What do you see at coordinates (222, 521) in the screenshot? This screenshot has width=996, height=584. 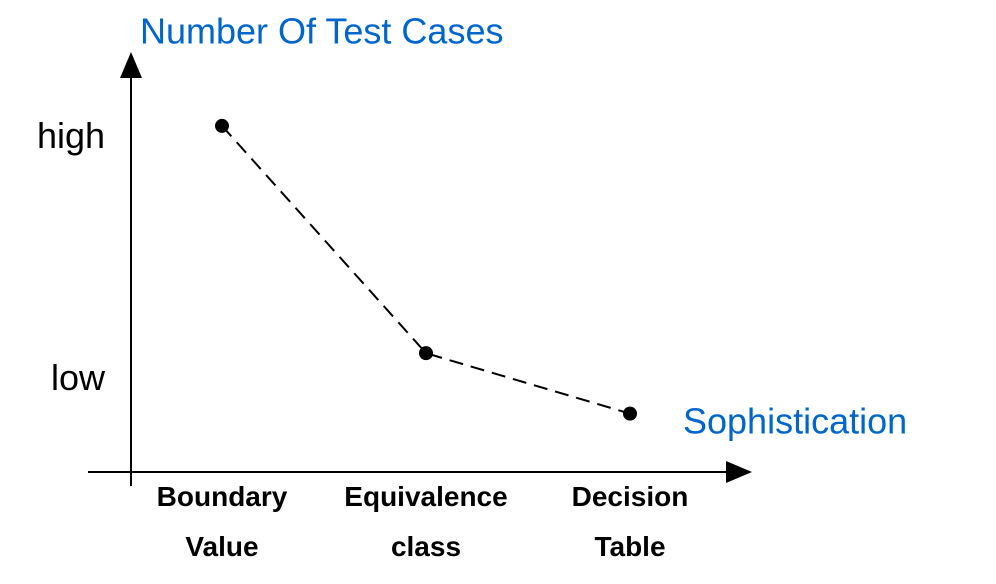 I see `x-tick-label: Boundary Value` at bounding box center [222, 521].